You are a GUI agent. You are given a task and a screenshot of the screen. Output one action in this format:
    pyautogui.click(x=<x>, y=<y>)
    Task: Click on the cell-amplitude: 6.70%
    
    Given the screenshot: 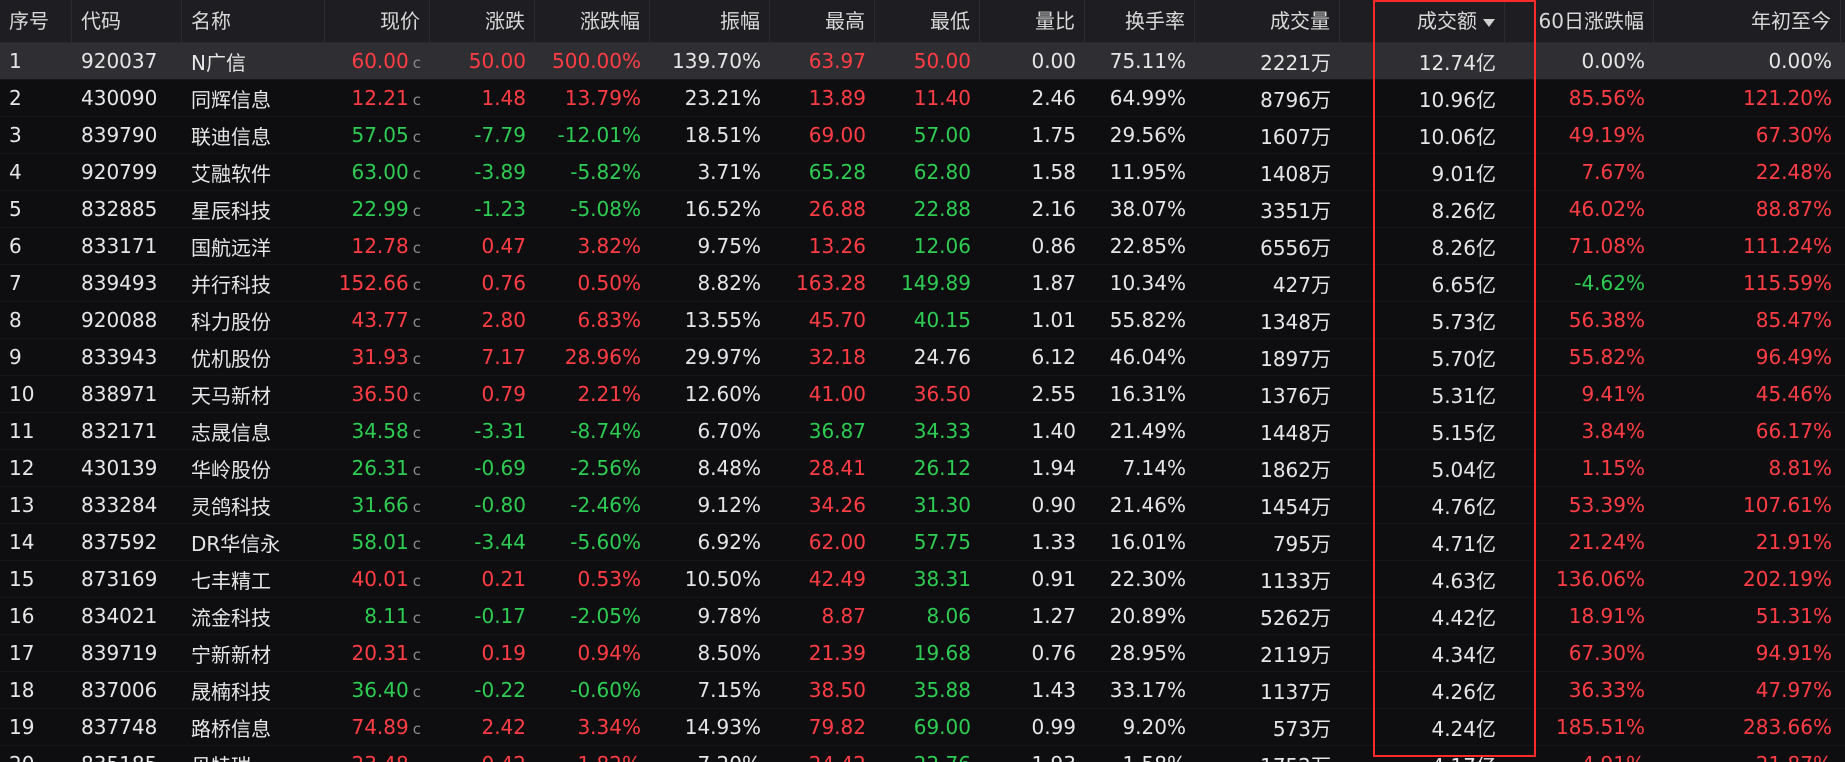 What is the action you would take?
    pyautogui.click(x=710, y=431)
    